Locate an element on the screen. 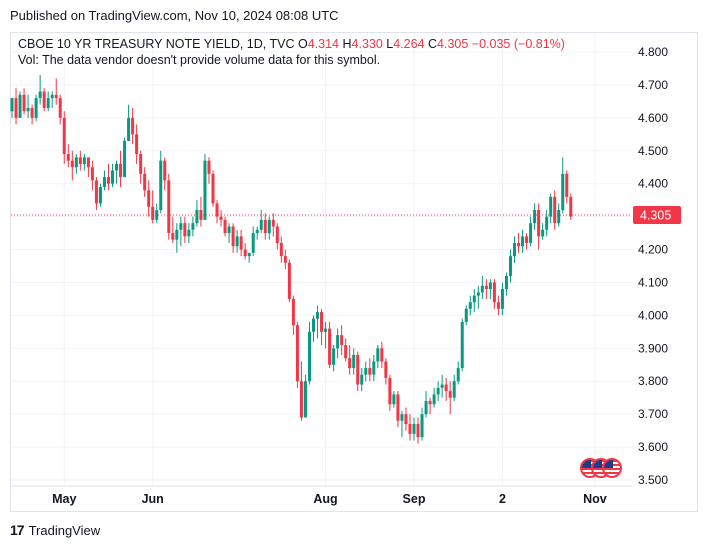 This screenshot has width=708, height=547. economic-events is located at coordinates (602, 469).